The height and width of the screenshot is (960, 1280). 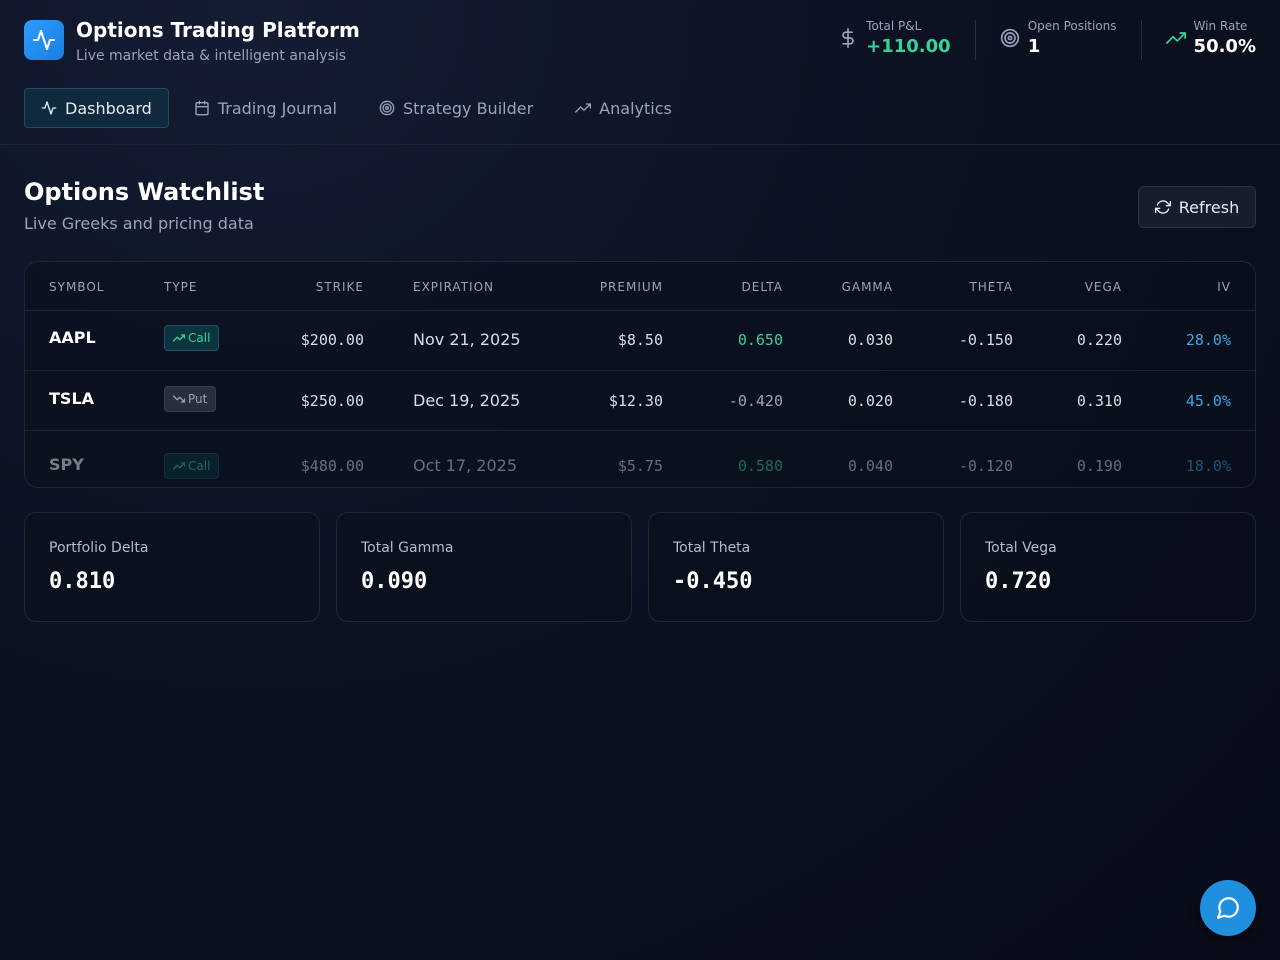 I want to click on strike-cell: $200.00, so click(x=332, y=340).